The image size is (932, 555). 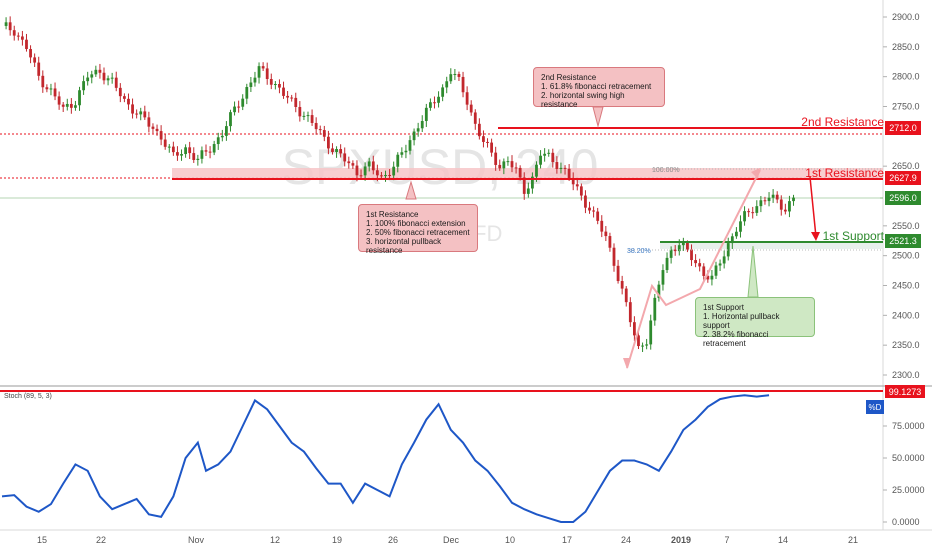 I want to click on r2-annotation-line-1: 1. 61.8% fibonacci retracement, so click(x=596, y=86).